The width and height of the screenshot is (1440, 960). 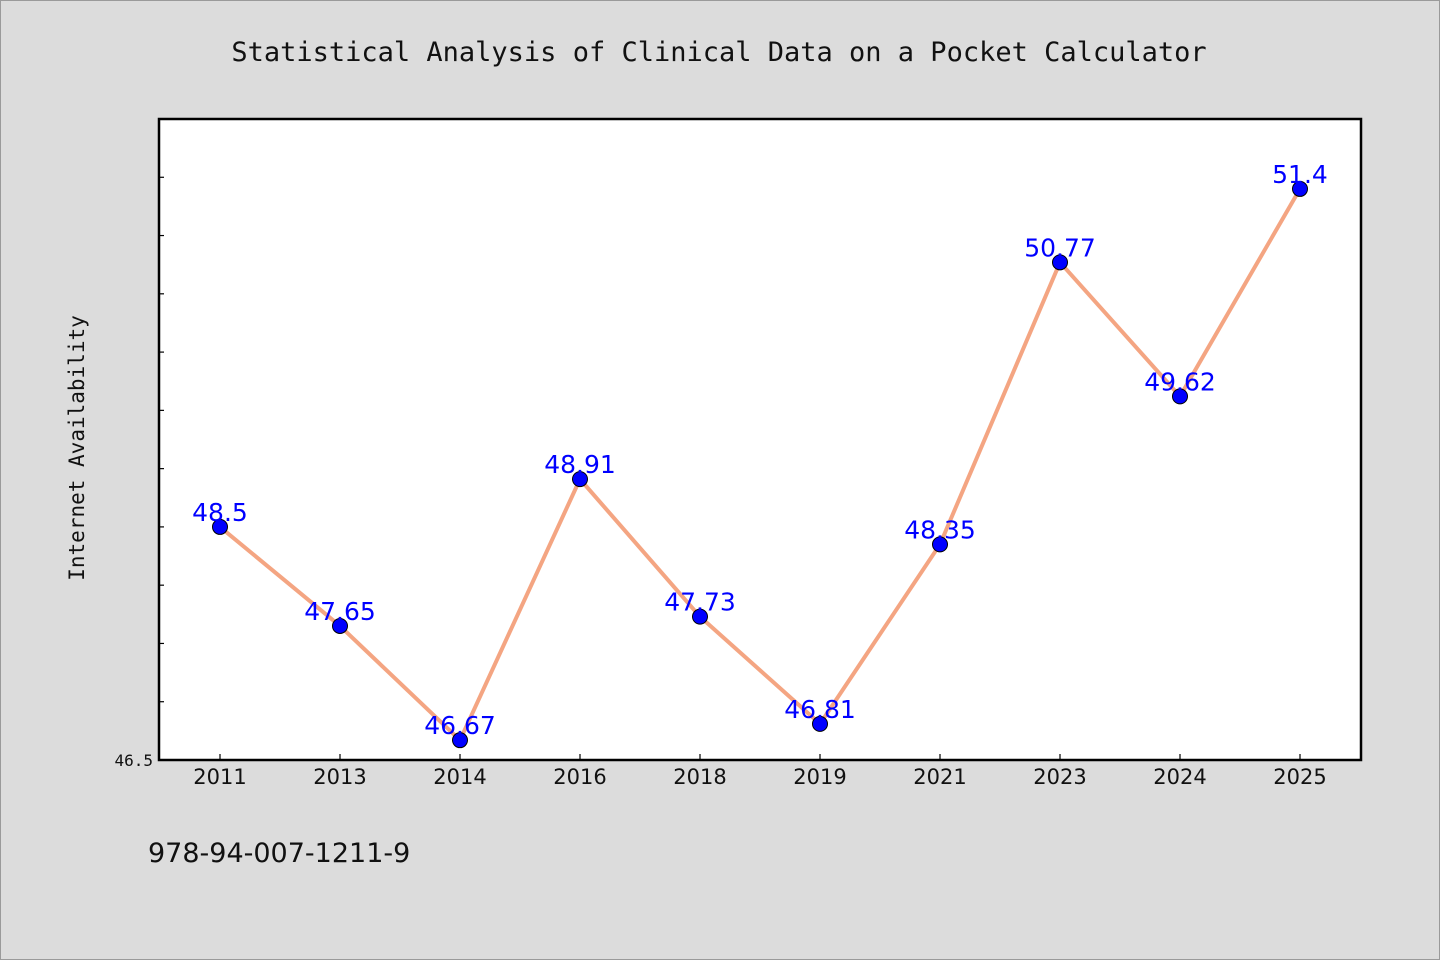 I want to click on x-tick-label: 2016, so click(x=579, y=777).